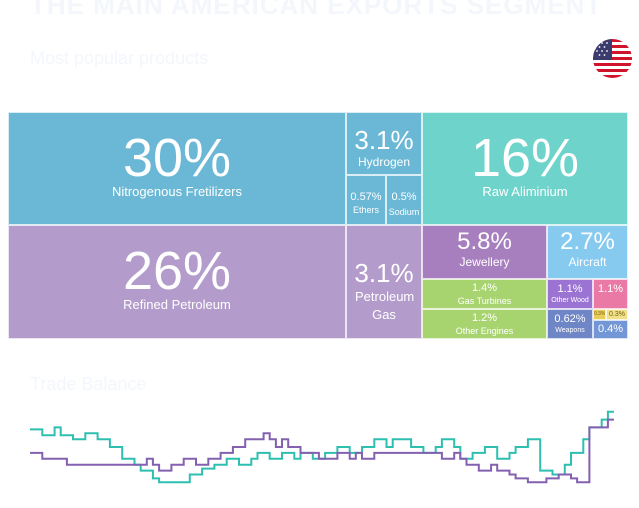 This screenshot has height=508, width=639. Describe the element at coordinates (570, 330) in the screenshot. I see `tile-label: Weapons` at that location.